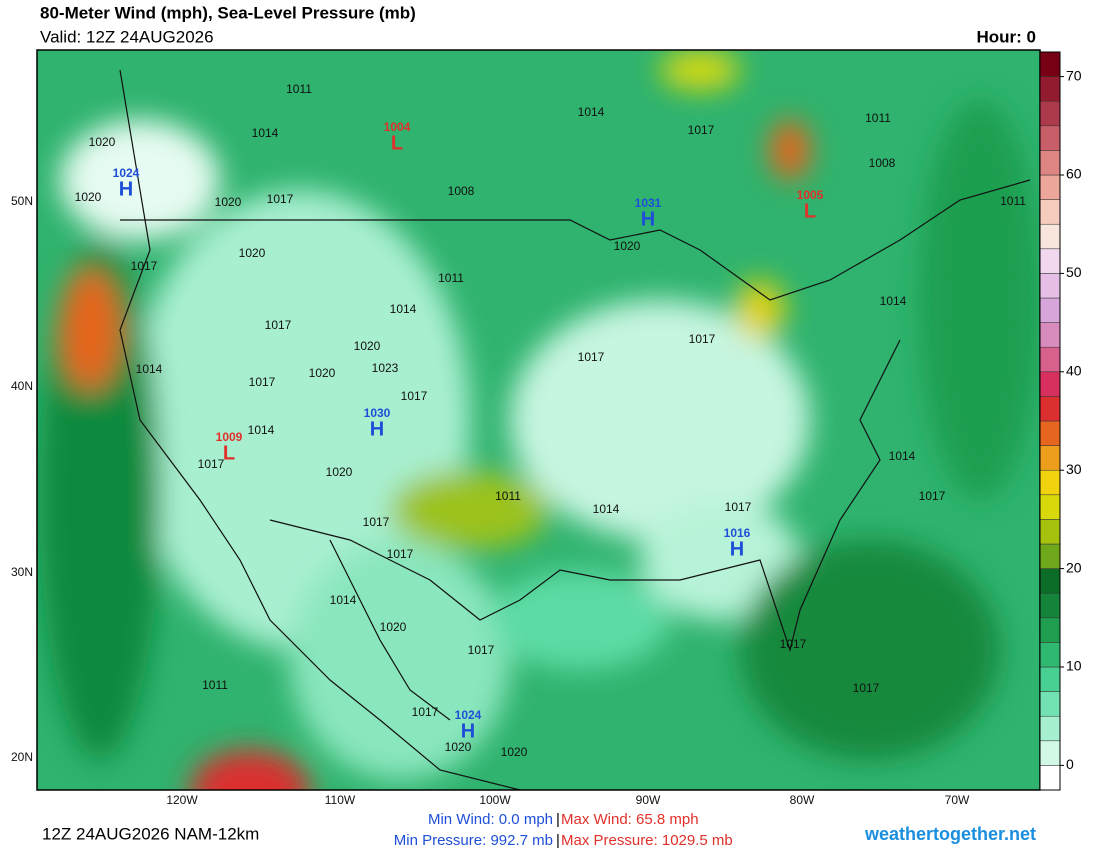  What do you see at coordinates (647, 840) in the screenshot?
I see `max-pressure: Max Pressure: 1029.5 mb` at bounding box center [647, 840].